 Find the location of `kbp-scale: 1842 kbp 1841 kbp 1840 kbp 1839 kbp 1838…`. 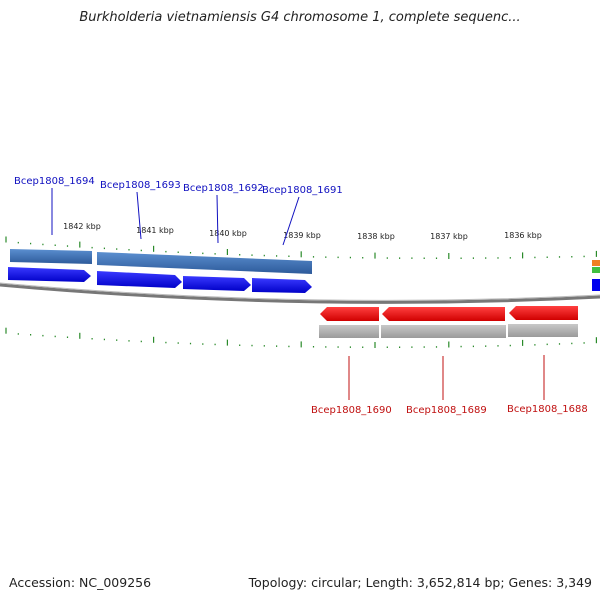

kbp-scale: 1842 kbp 1841 kbp 1840 kbp 1839 kbp 1838… is located at coordinates (302, 231).